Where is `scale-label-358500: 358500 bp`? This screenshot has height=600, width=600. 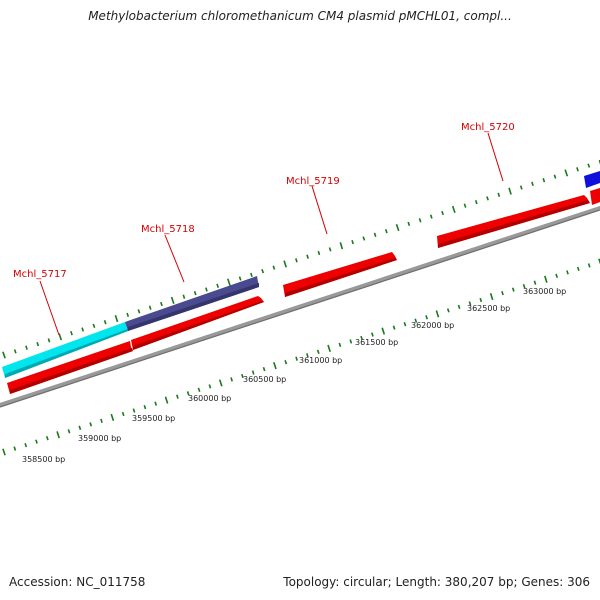 scale-label-358500: 358500 bp is located at coordinates (43, 459).